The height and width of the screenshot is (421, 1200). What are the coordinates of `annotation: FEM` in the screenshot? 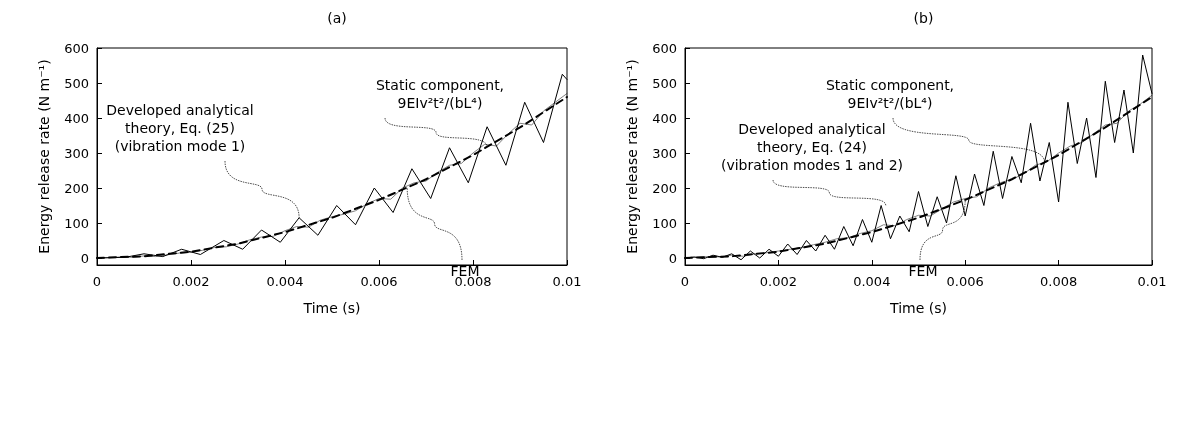 It's located at (923, 271).